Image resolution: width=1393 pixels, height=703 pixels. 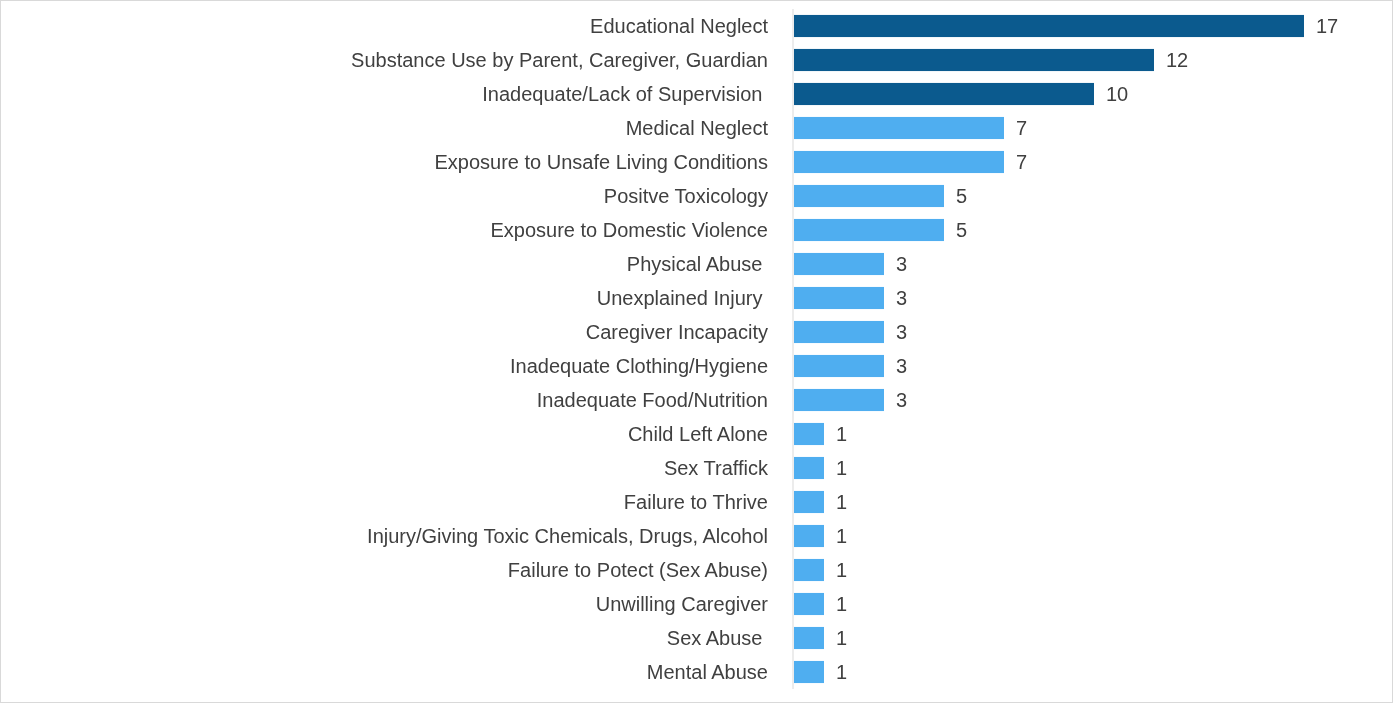 I want to click on y-tick-label: Failure to Potect (Sex Abuse), so click(x=637, y=570).